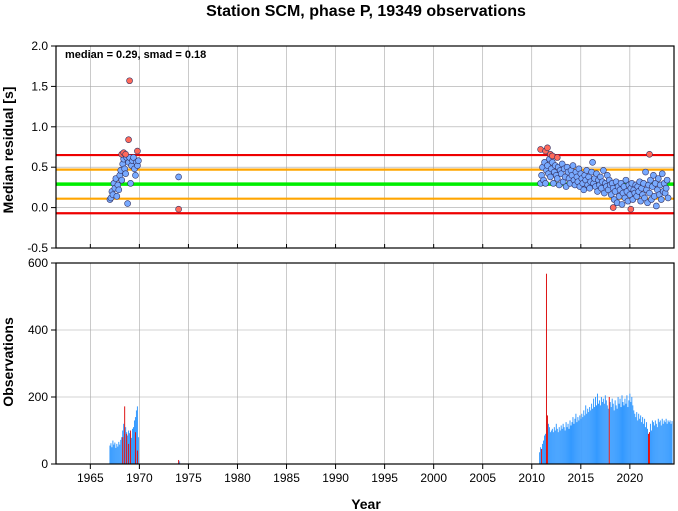 The width and height of the screenshot is (678, 511). What do you see at coordinates (39, 127) in the screenshot?
I see `top-y-tick-label: 1.0` at bounding box center [39, 127].